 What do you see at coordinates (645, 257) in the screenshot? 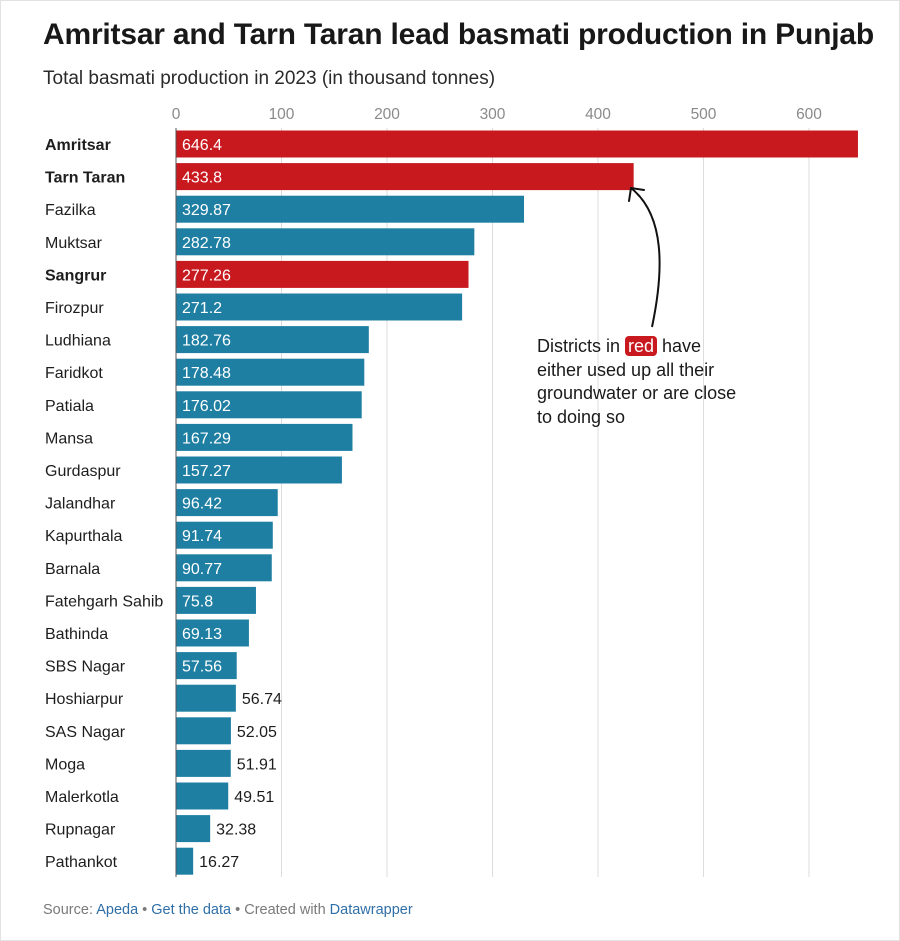
I see `annotation-arrow-line` at bounding box center [645, 257].